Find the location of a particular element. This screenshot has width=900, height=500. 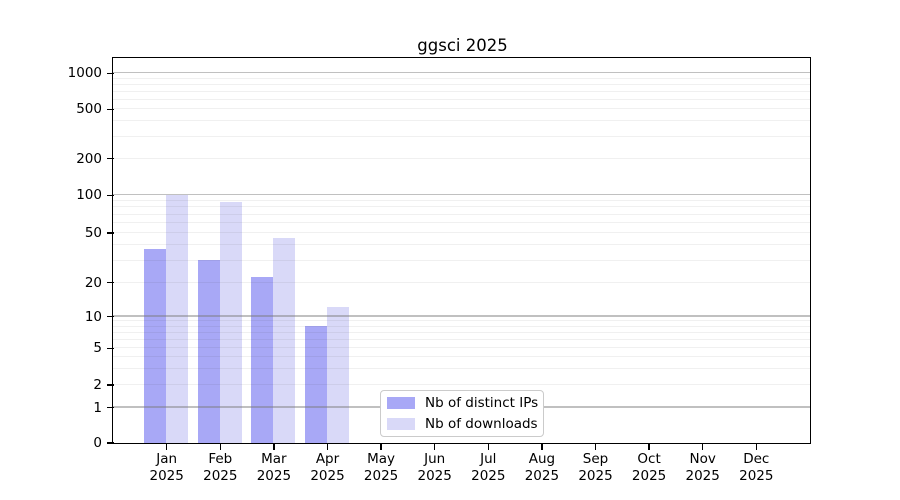

x-tick-month: May is located at coordinates (381, 459).